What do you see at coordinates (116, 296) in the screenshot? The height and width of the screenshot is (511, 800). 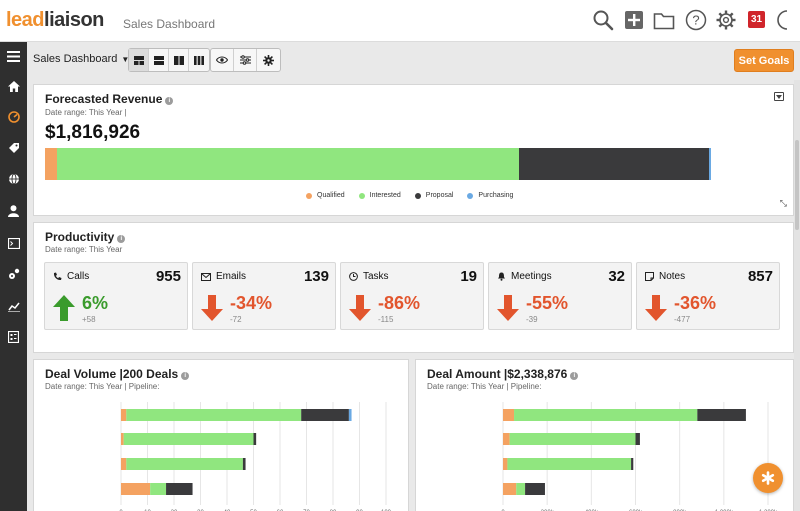 I see `calls-card: Calls 955 6% +58` at bounding box center [116, 296].